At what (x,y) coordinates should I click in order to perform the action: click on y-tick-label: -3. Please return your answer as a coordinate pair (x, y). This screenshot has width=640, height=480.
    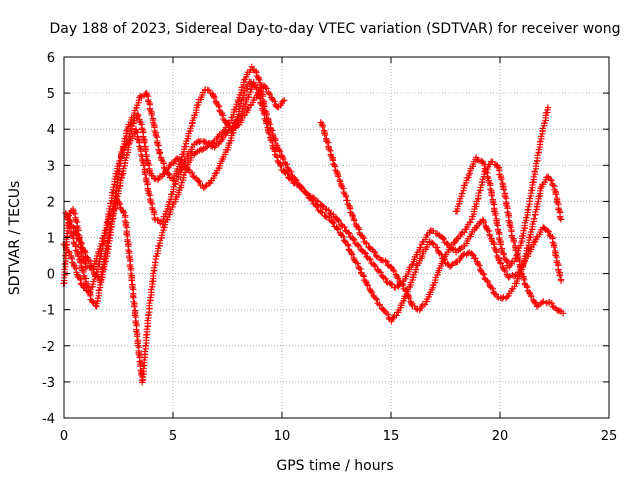
    Looking at the image, I should click on (48, 383).